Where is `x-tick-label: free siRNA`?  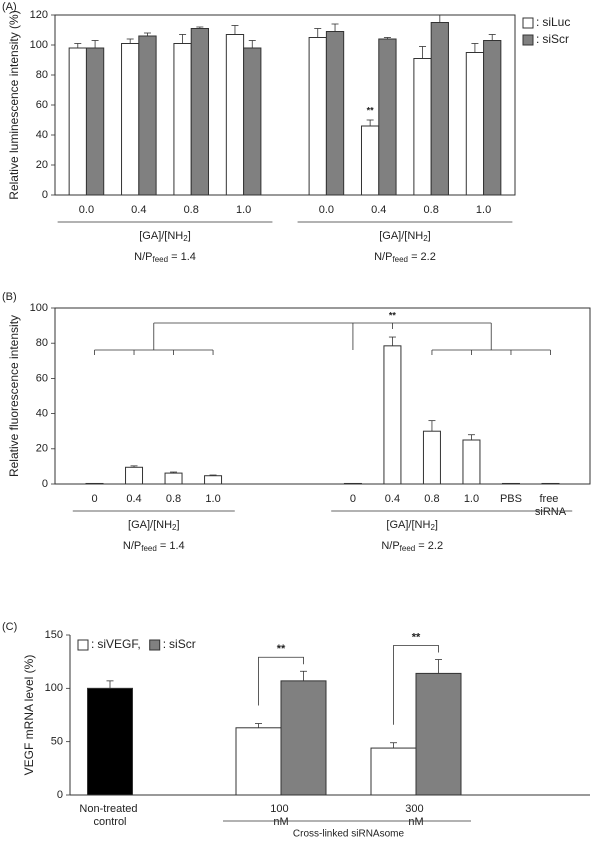 x-tick-label: free siRNA is located at coordinates (551, 505).